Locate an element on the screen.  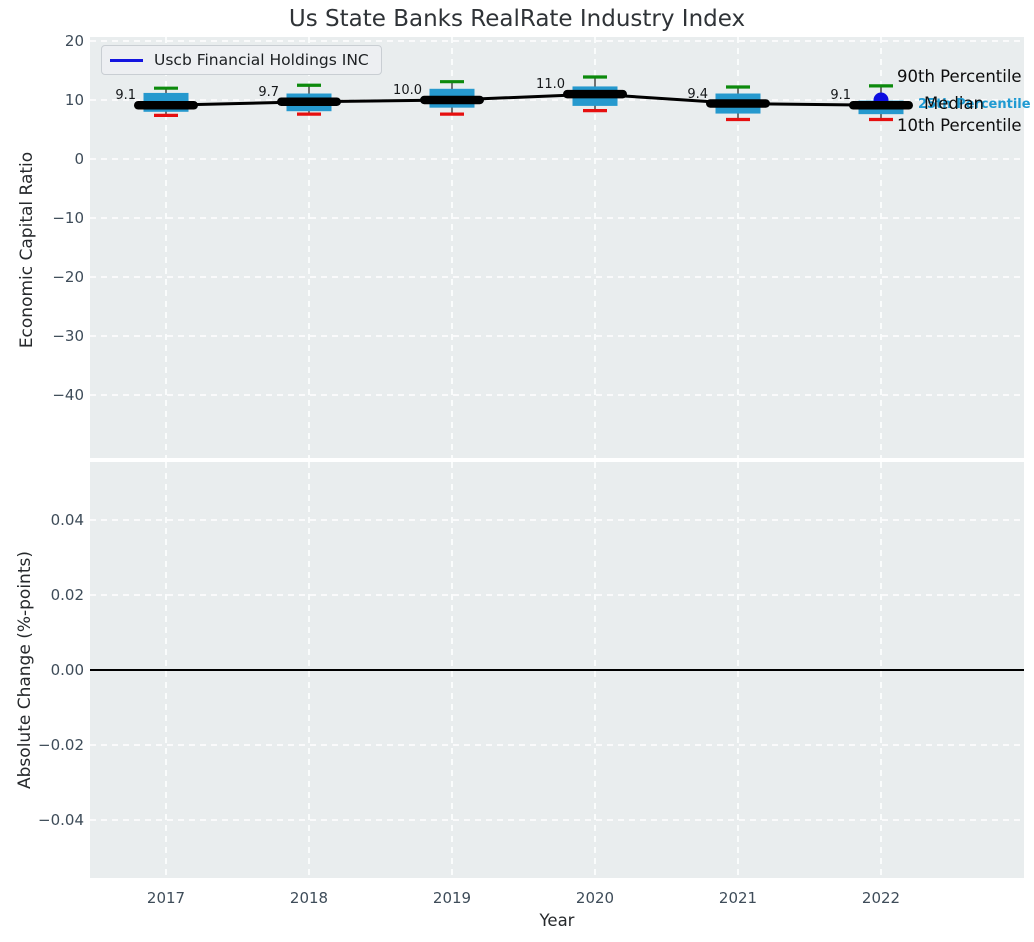
bottom-y-tick-label: 0.00 is located at coordinates (67, 670).